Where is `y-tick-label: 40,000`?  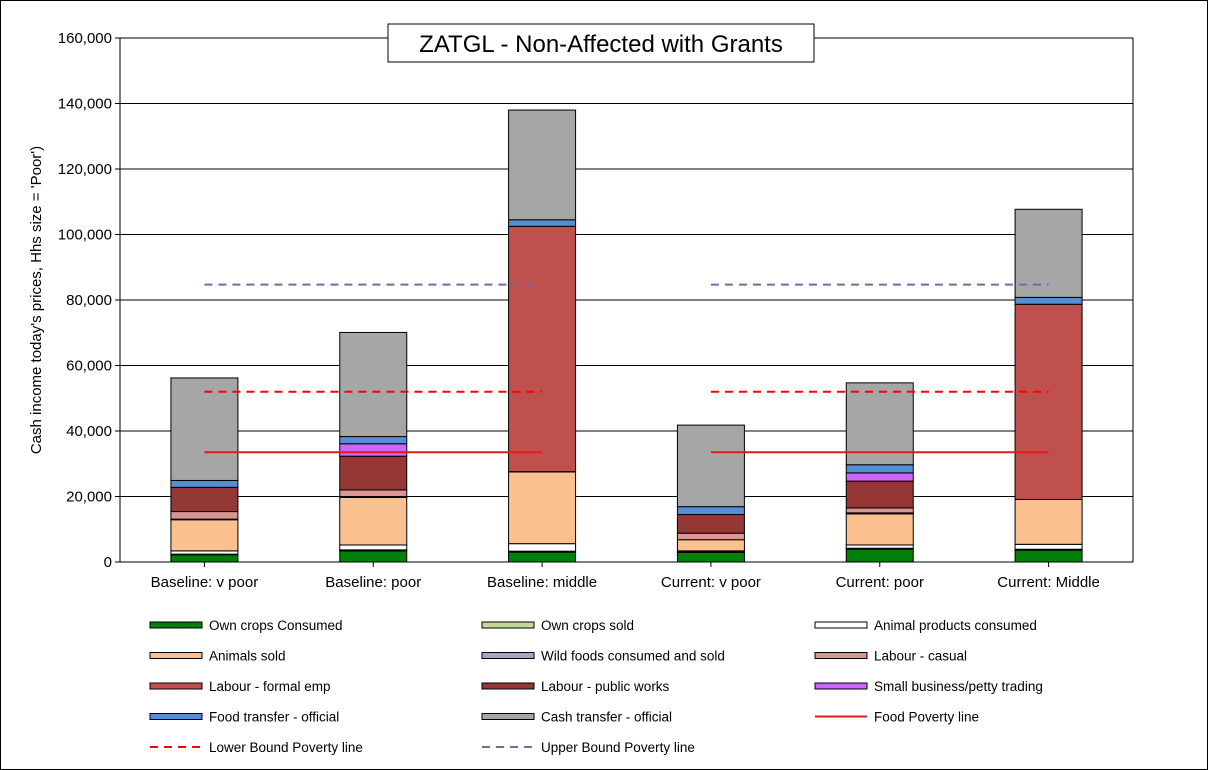 y-tick-label: 40,000 is located at coordinates (89, 431).